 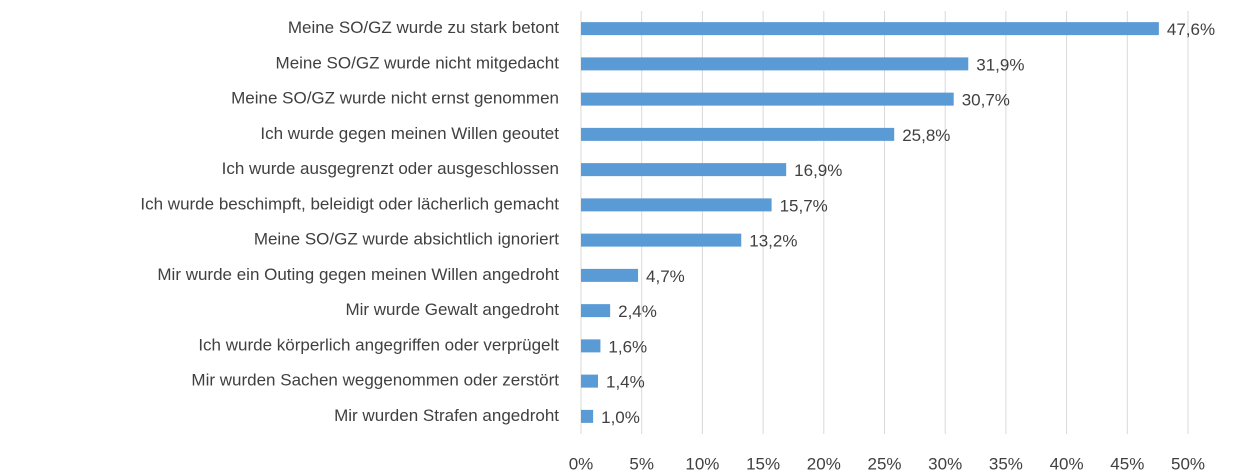 I want to click on x-tick-label: 15%, so click(x=763, y=463).